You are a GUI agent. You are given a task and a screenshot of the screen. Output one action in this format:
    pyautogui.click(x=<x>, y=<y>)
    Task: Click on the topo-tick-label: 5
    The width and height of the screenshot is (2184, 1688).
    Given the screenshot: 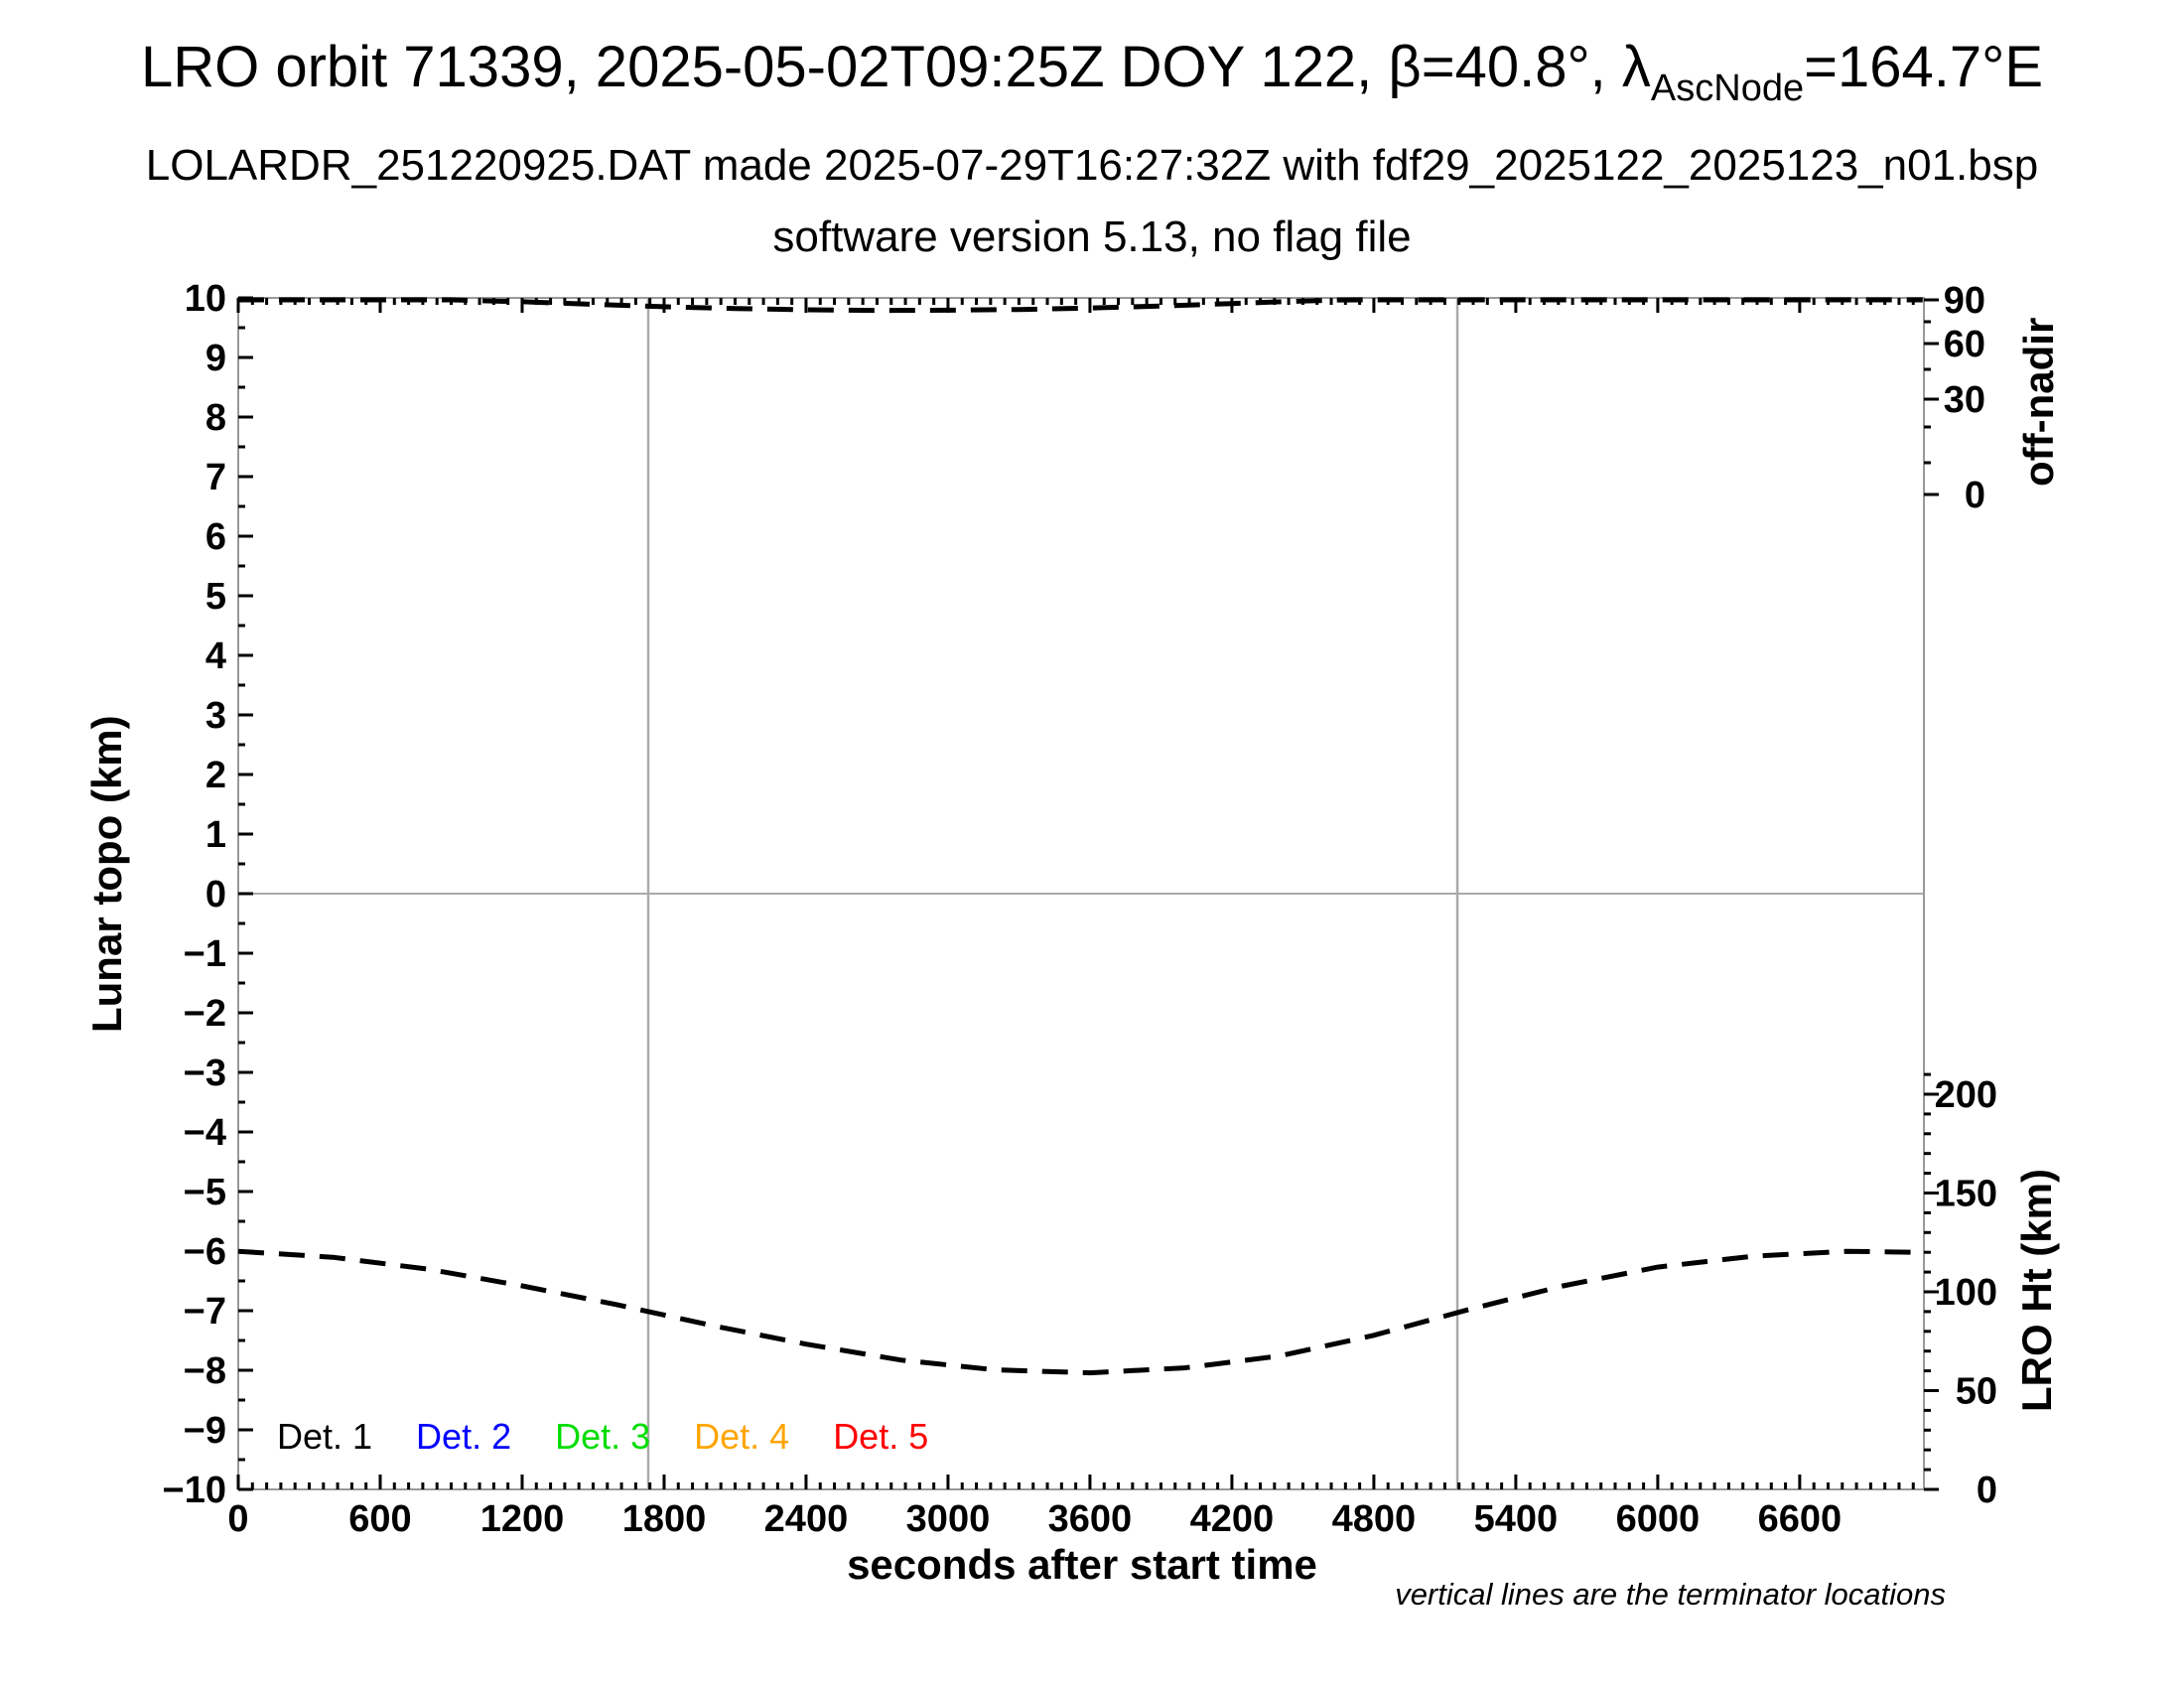 What is the action you would take?
    pyautogui.click(x=215, y=597)
    